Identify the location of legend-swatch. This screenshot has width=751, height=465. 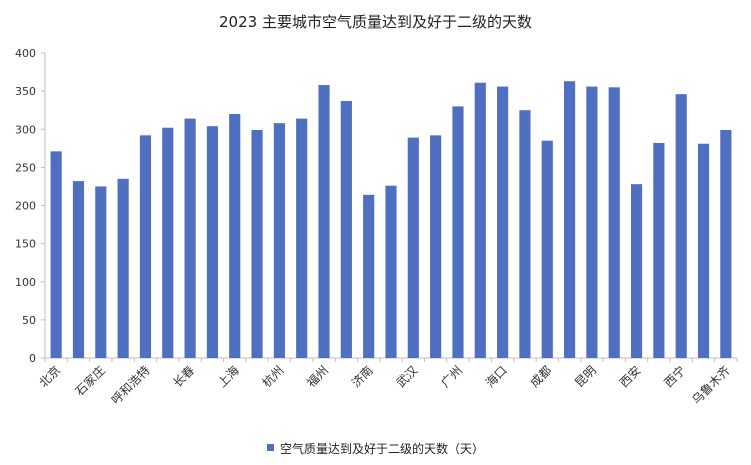
(270, 447).